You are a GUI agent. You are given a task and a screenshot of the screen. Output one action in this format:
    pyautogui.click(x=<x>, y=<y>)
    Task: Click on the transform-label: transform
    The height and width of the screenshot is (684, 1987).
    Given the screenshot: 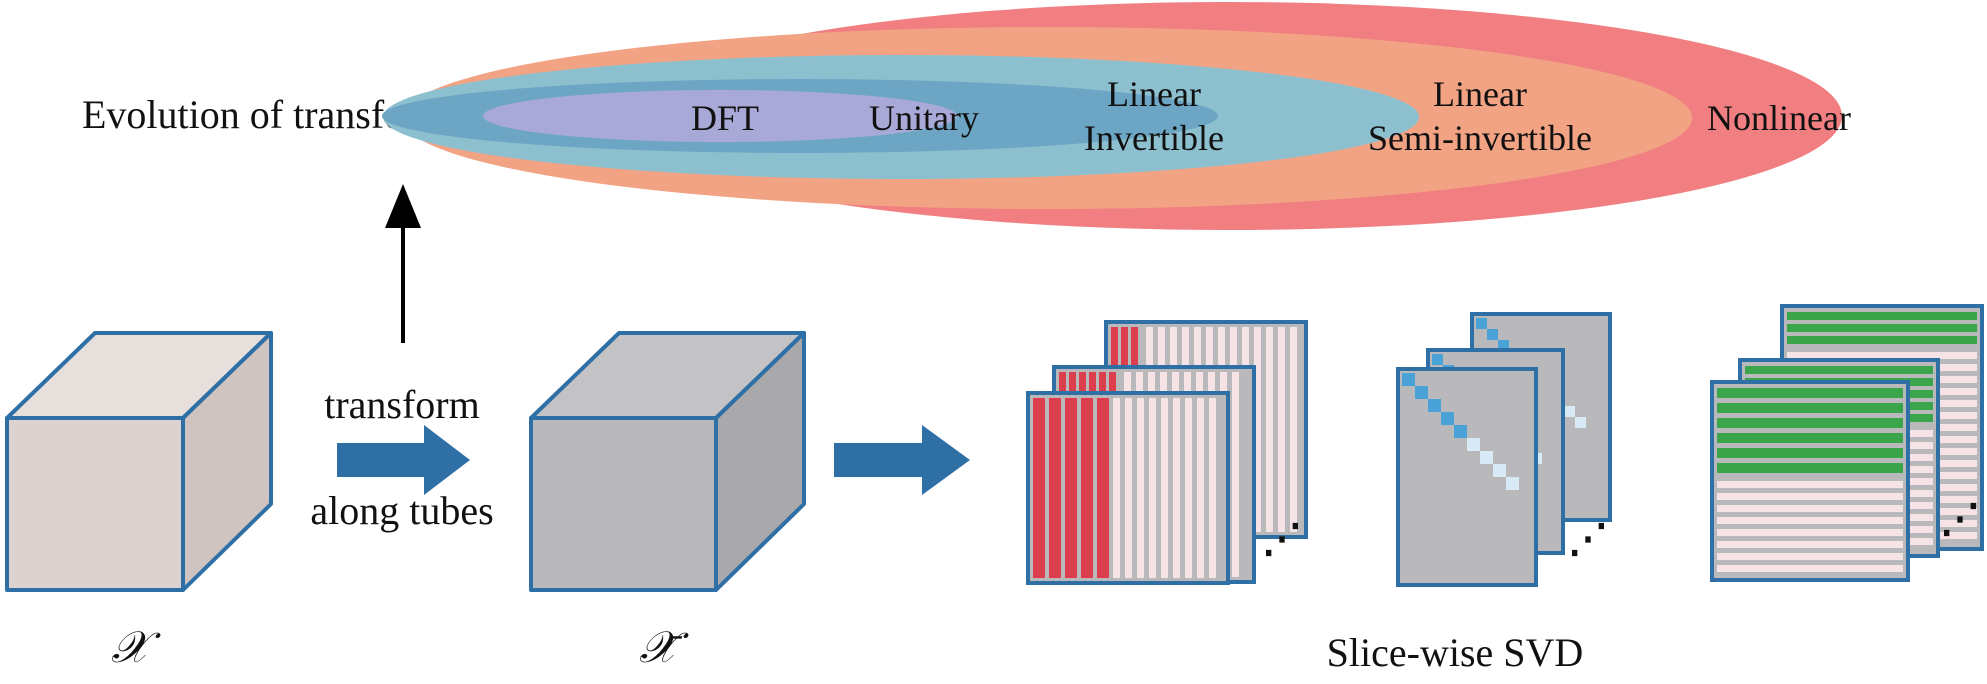 What is the action you would take?
    pyautogui.click(x=402, y=404)
    